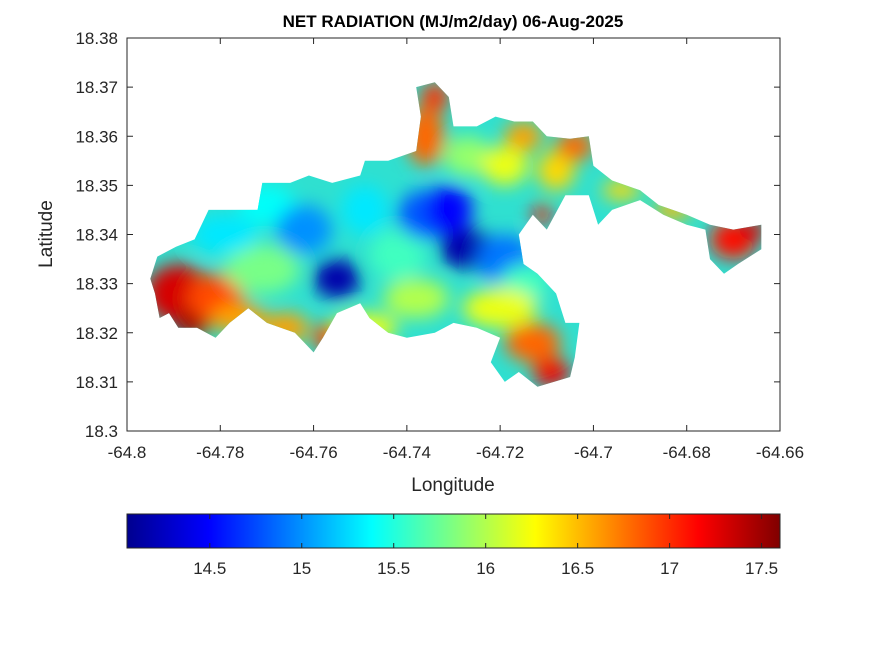 This screenshot has width=875, height=656. Describe the element at coordinates (485, 568) in the screenshot. I see `colorbar-tick-label: 16` at that location.